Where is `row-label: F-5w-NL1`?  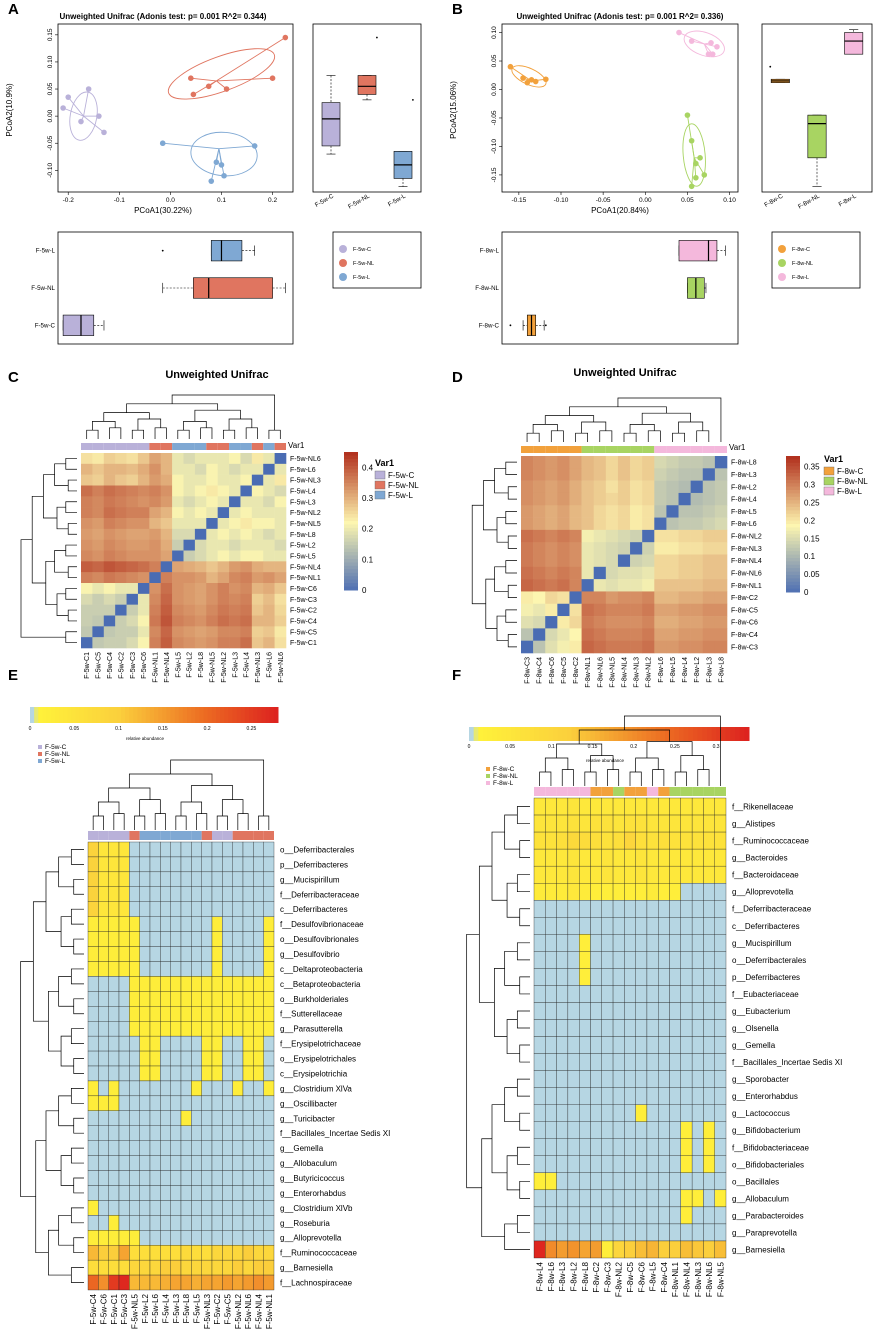
row-label: F-5w-NL1 is located at coordinates (305, 578).